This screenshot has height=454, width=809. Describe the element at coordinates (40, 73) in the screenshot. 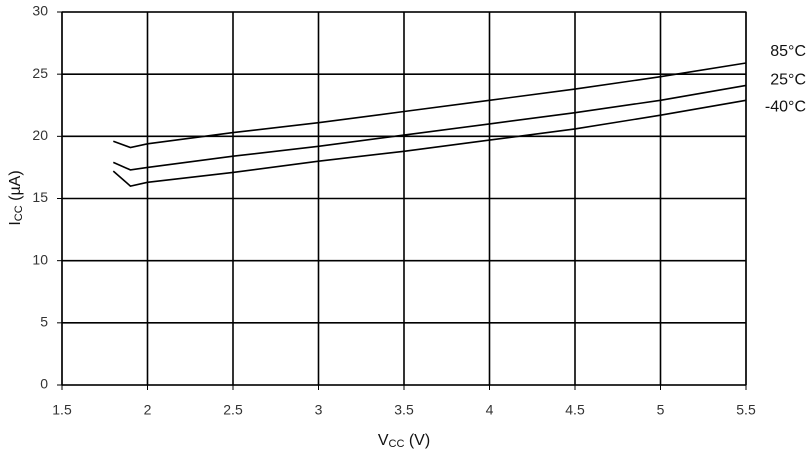

I see `y-tick-label: 25` at that location.